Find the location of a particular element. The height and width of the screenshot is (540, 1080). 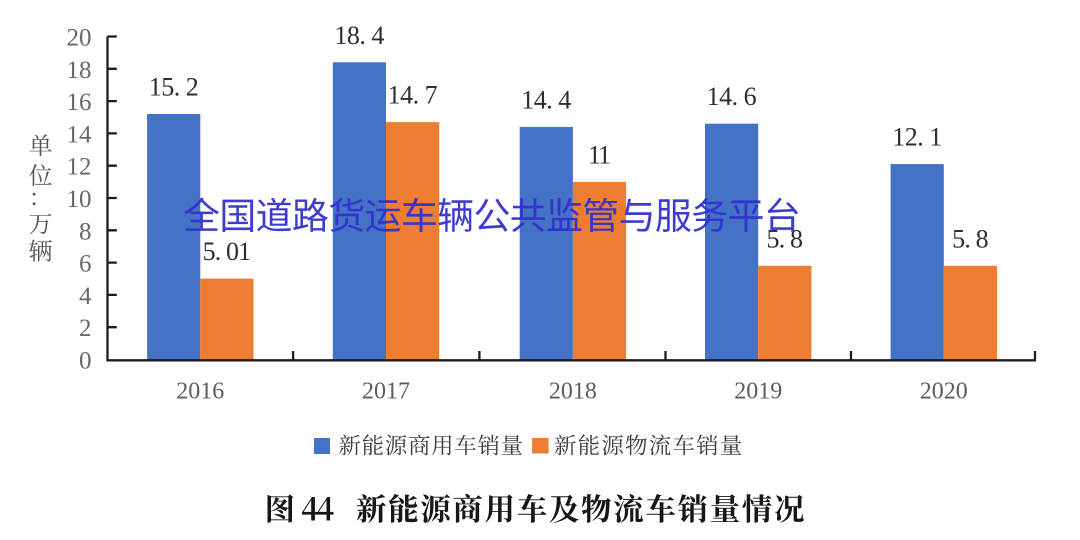

svg-text: 12 is located at coordinates (79, 167).